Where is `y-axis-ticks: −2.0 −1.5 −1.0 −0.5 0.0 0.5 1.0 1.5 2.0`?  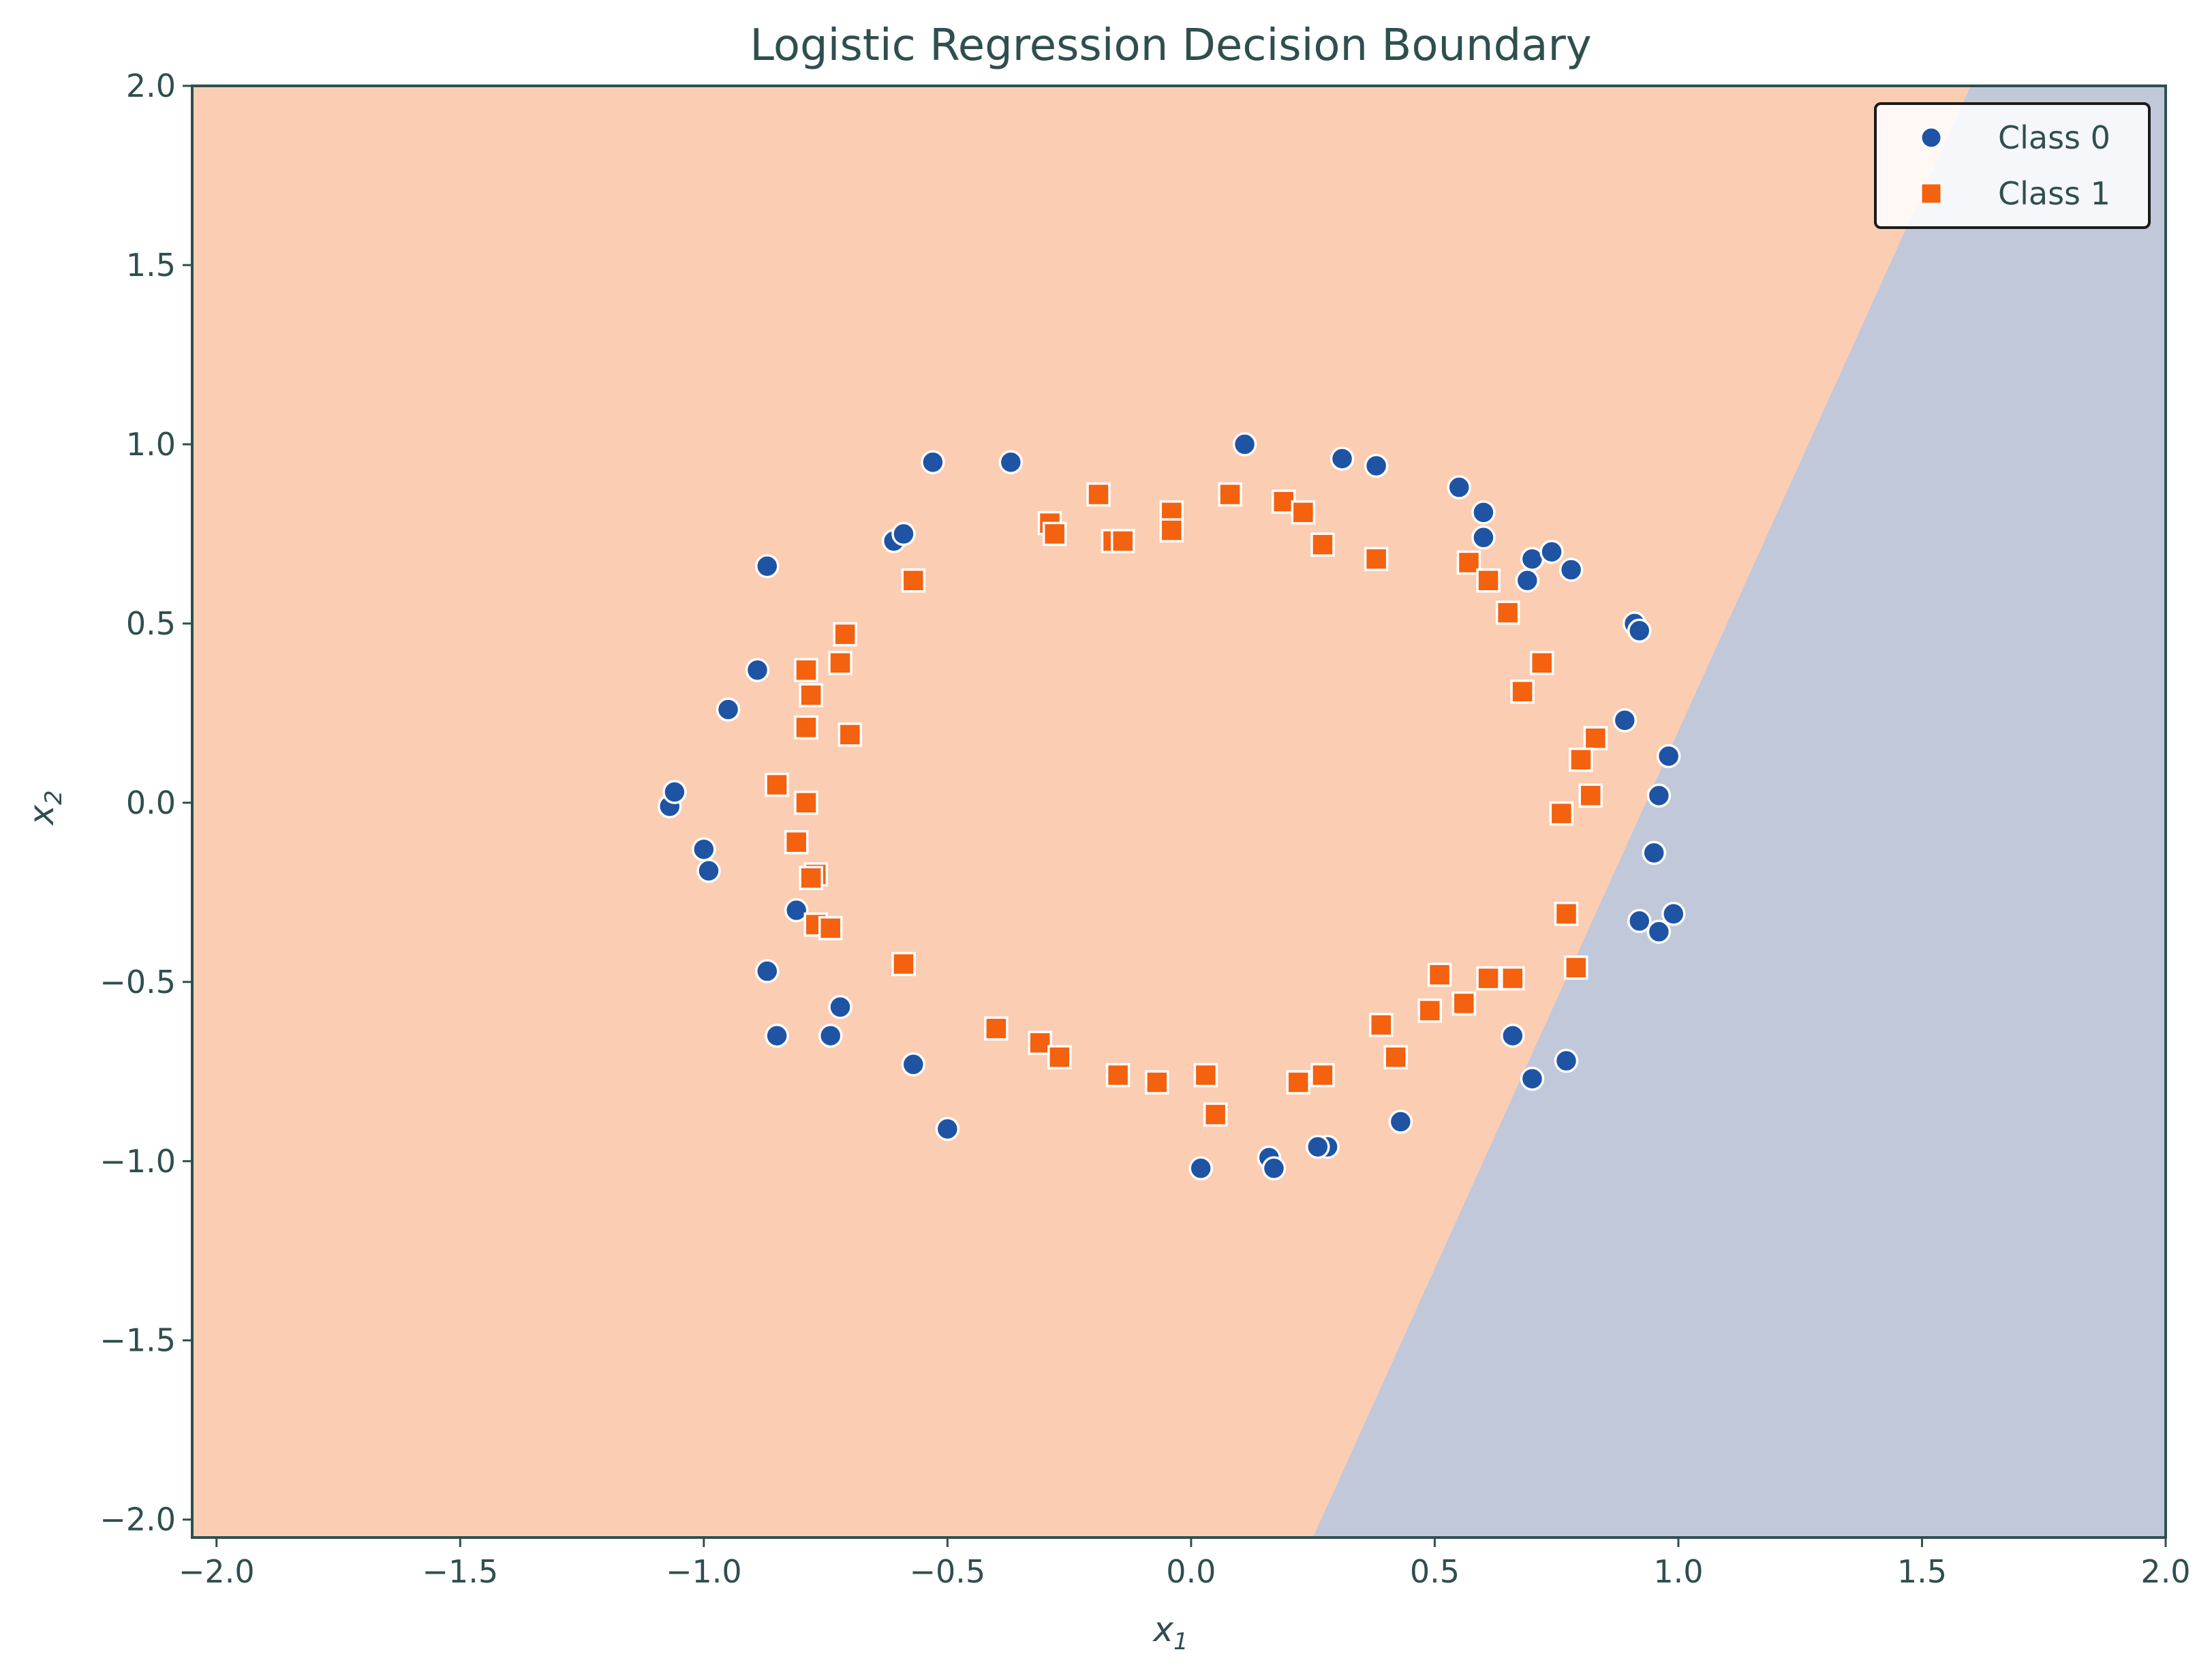 y-axis-ticks: −2.0 −1.5 −1.0 −0.5 0.0 0.5 1.0 1.5 2.0 is located at coordinates (145, 802).